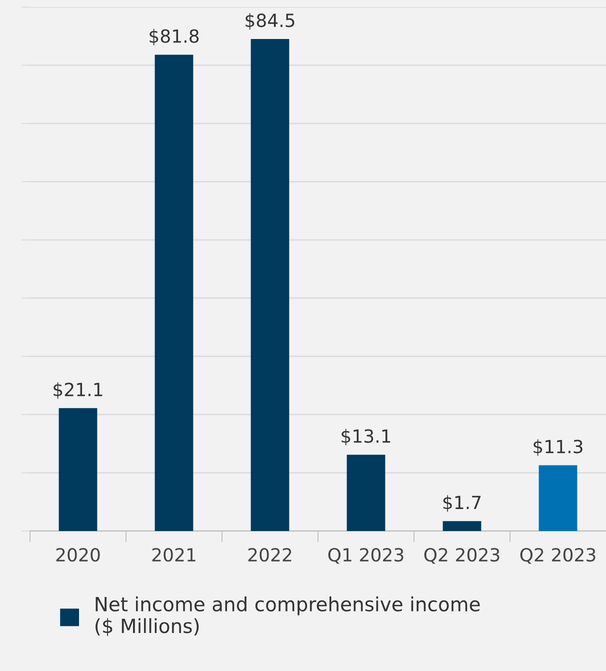 Image resolution: width=606 pixels, height=671 pixels. Describe the element at coordinates (288, 616) in the screenshot. I see `legend-label: Net income and comprehensive income ($ Millions)` at that location.